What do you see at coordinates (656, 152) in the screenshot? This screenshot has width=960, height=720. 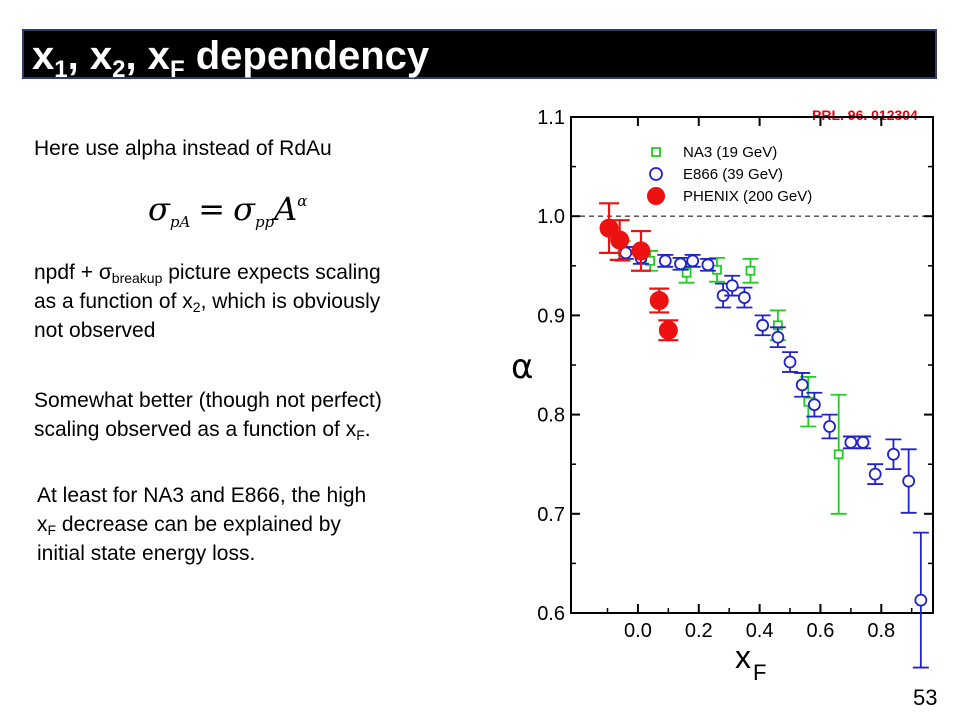 I see `legend-marker-na3` at bounding box center [656, 152].